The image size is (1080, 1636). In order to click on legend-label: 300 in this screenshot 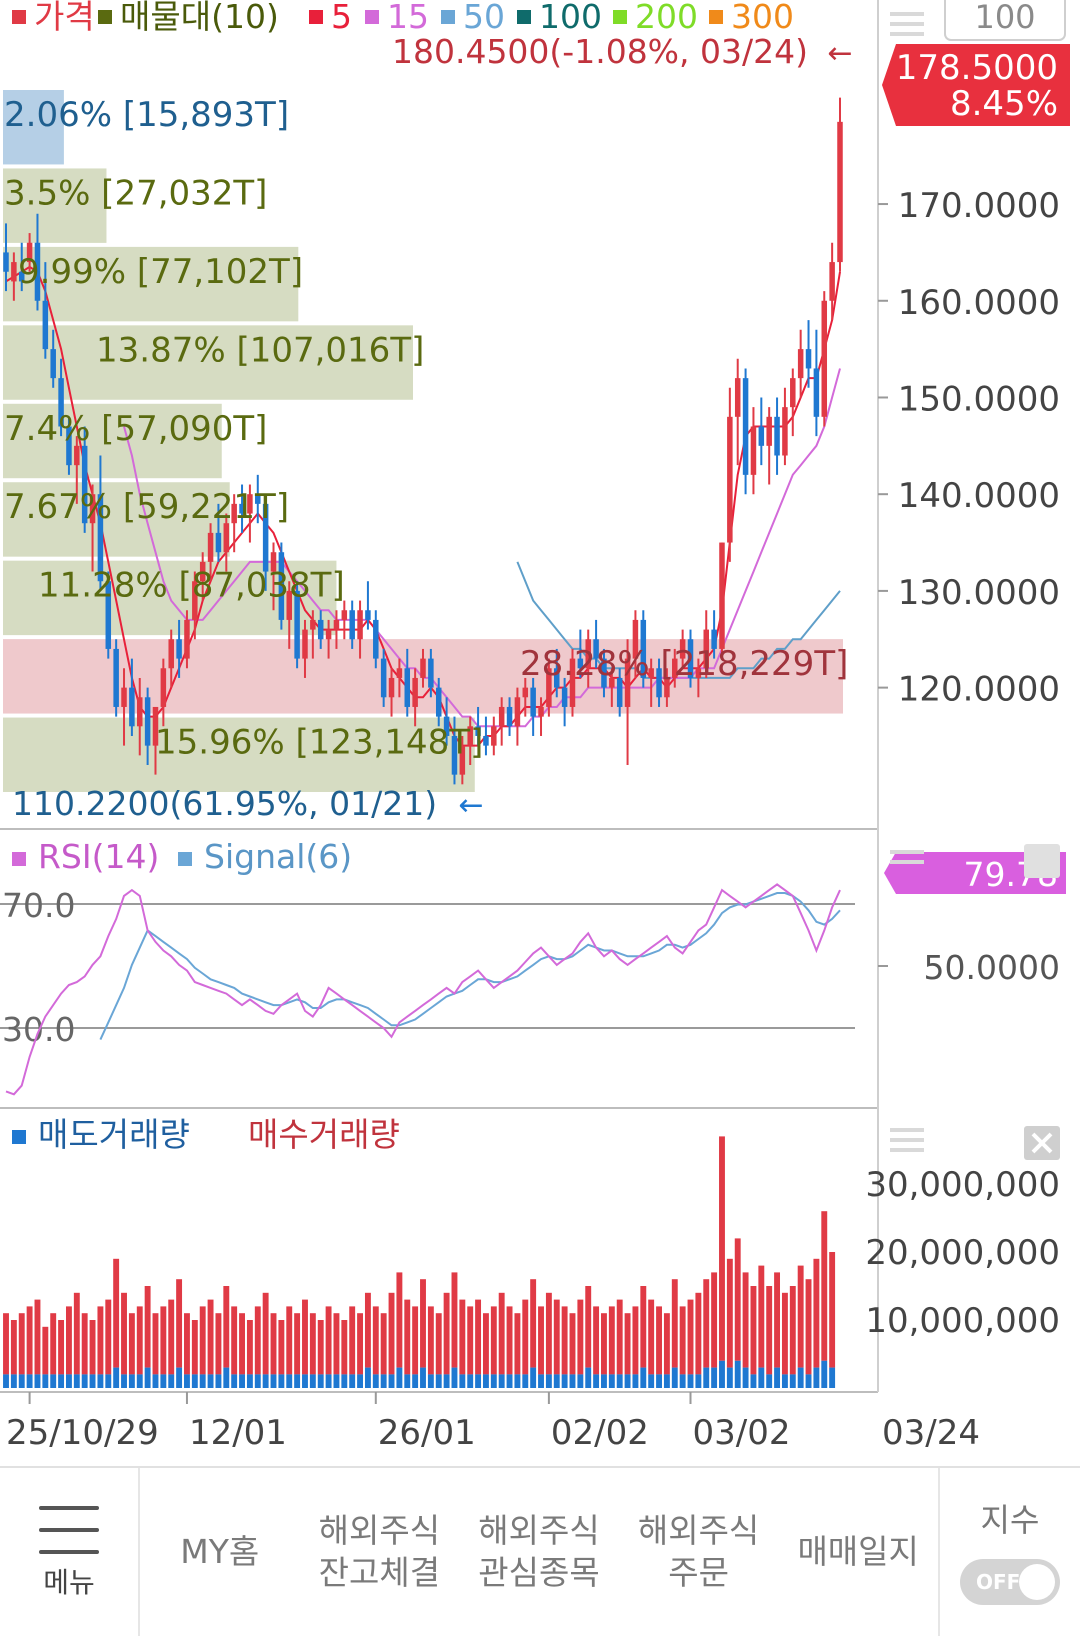, I will do `click(762, 18)`.